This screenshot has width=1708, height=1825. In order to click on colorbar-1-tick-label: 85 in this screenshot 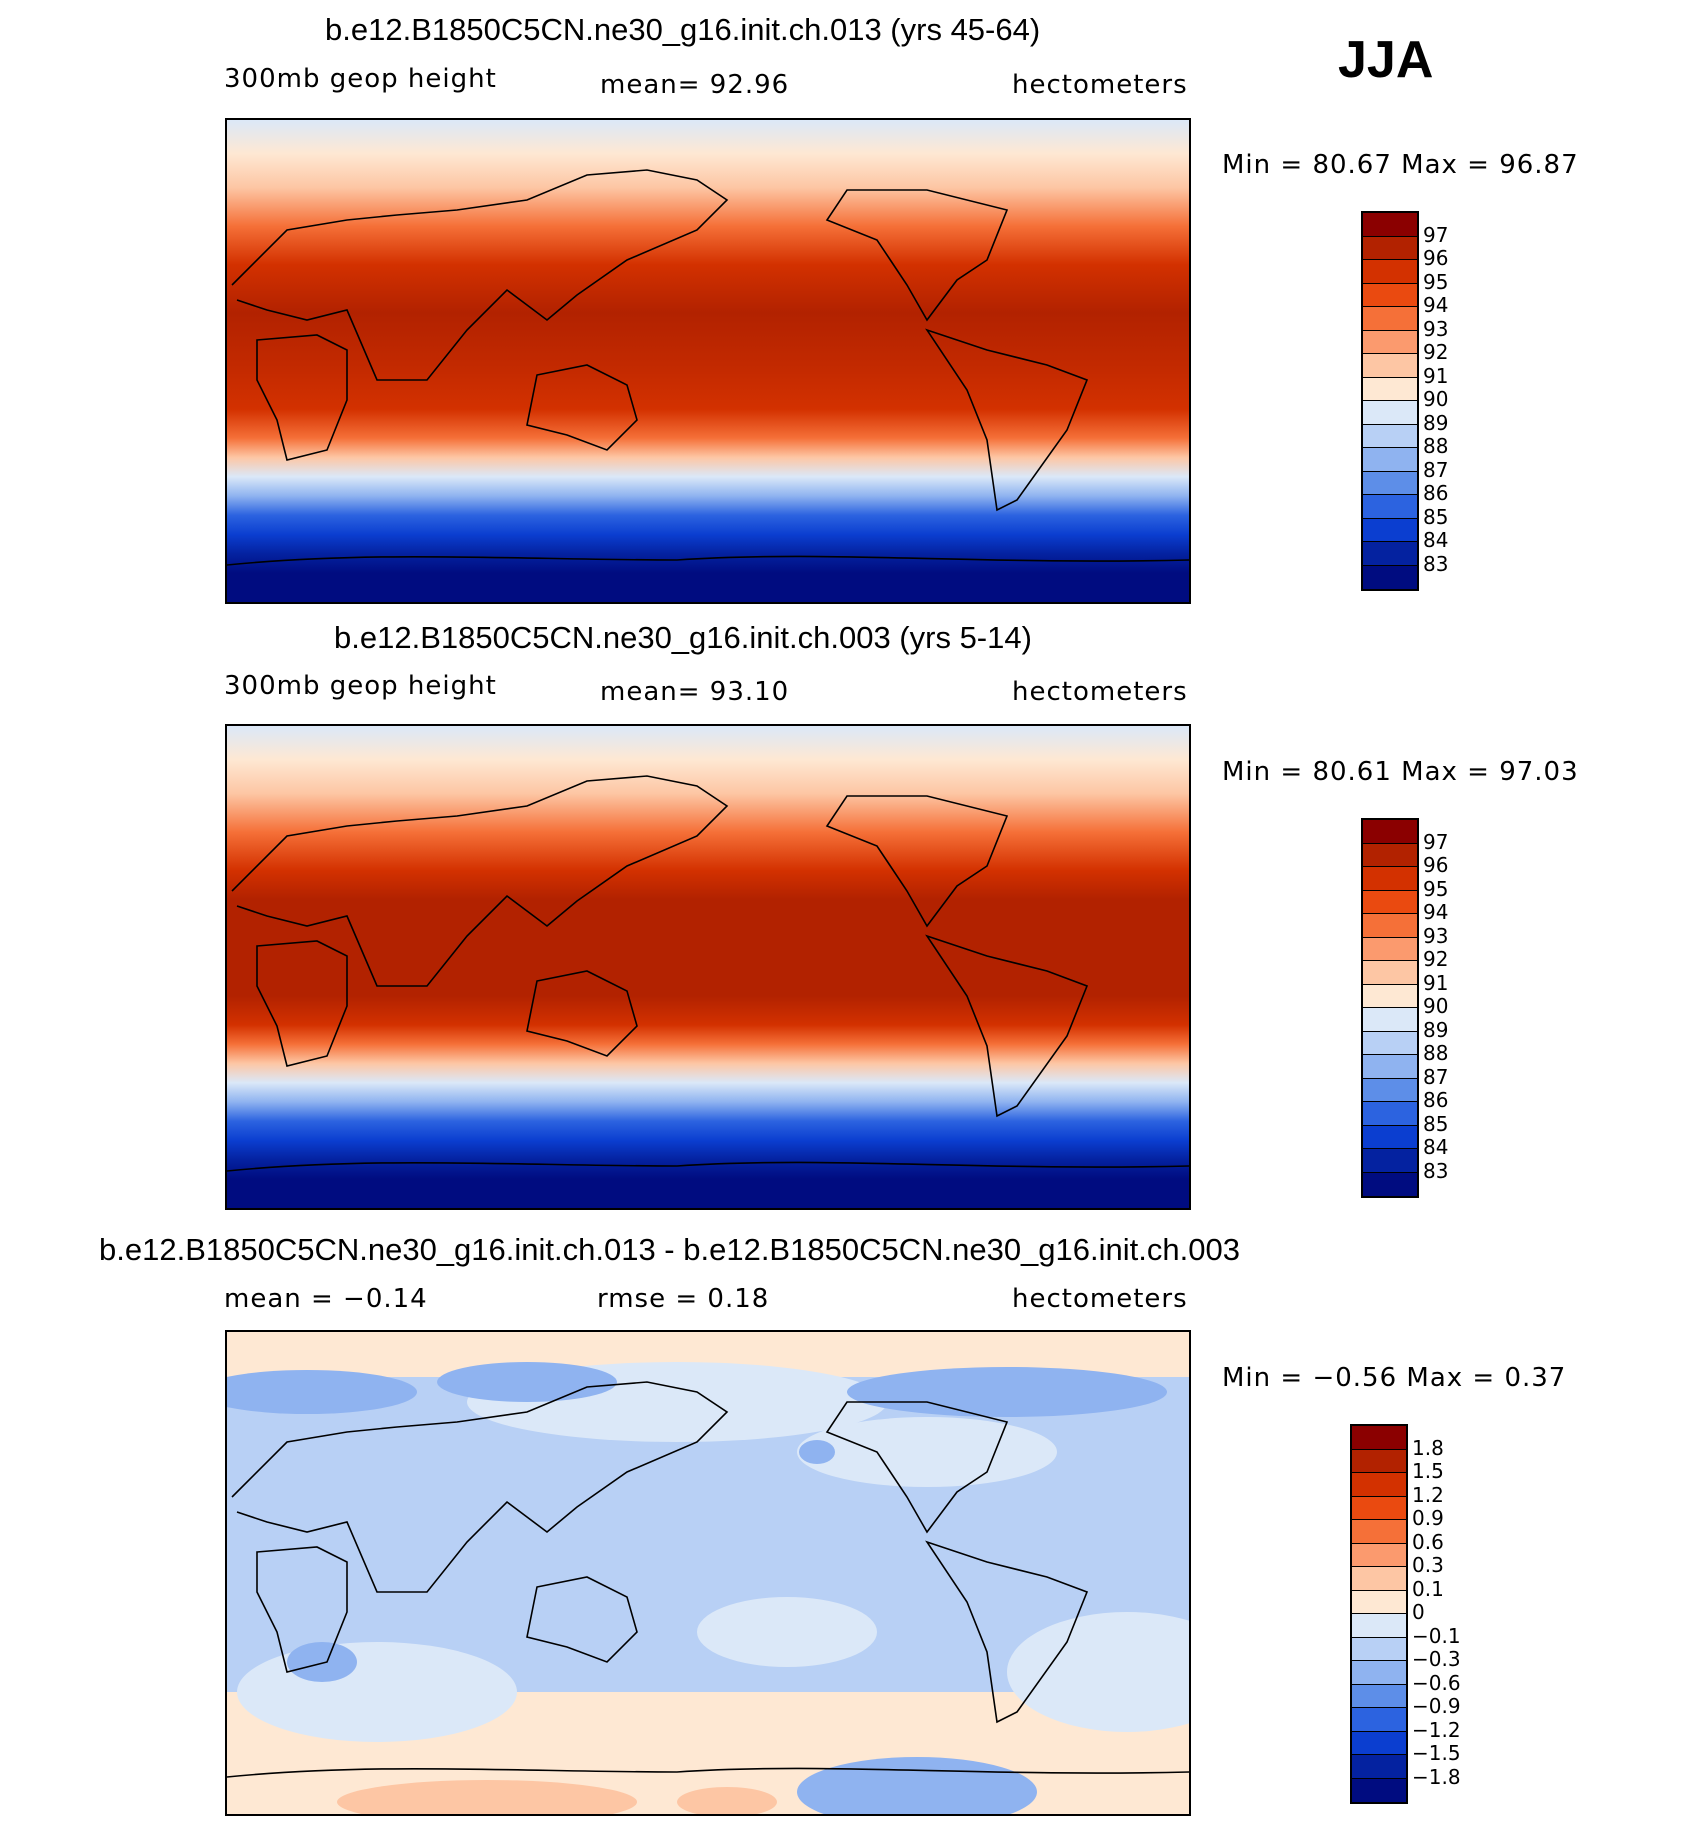, I will do `click(1436, 516)`.